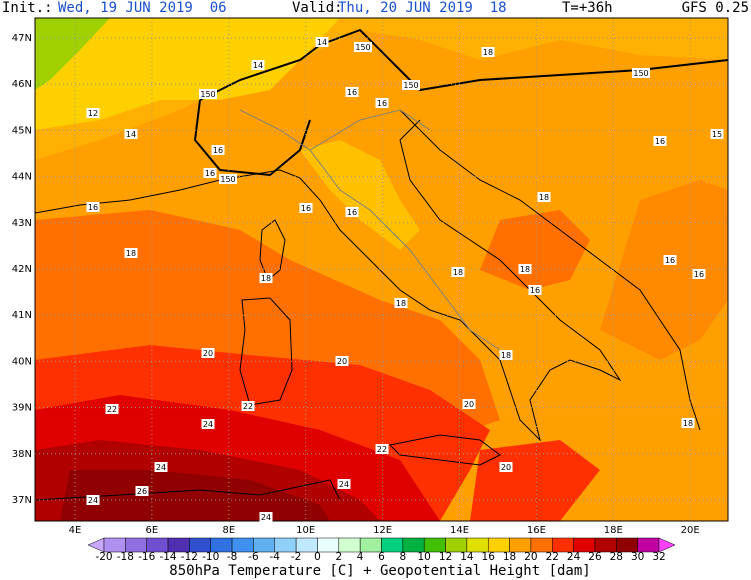 The width and height of the screenshot is (751, 580). I want to click on contour-label: 22, so click(248, 406).